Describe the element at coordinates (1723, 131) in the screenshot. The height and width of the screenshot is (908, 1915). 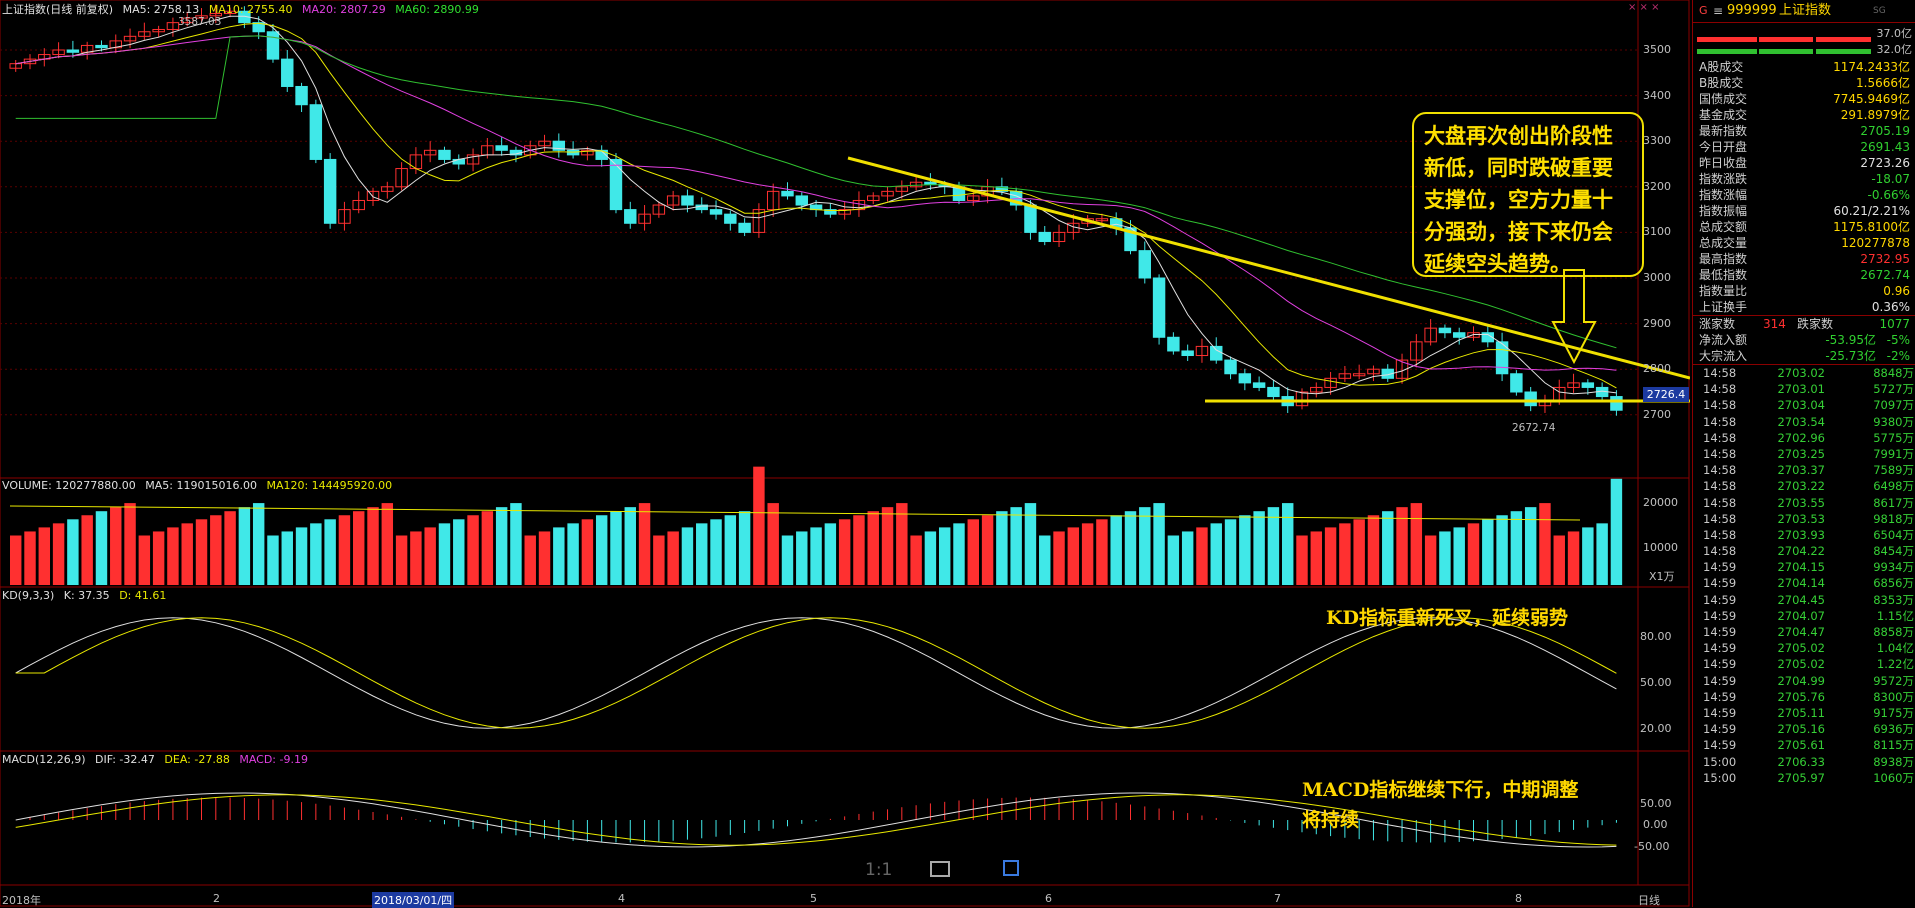
I see `stat-label: 最新指数` at that location.